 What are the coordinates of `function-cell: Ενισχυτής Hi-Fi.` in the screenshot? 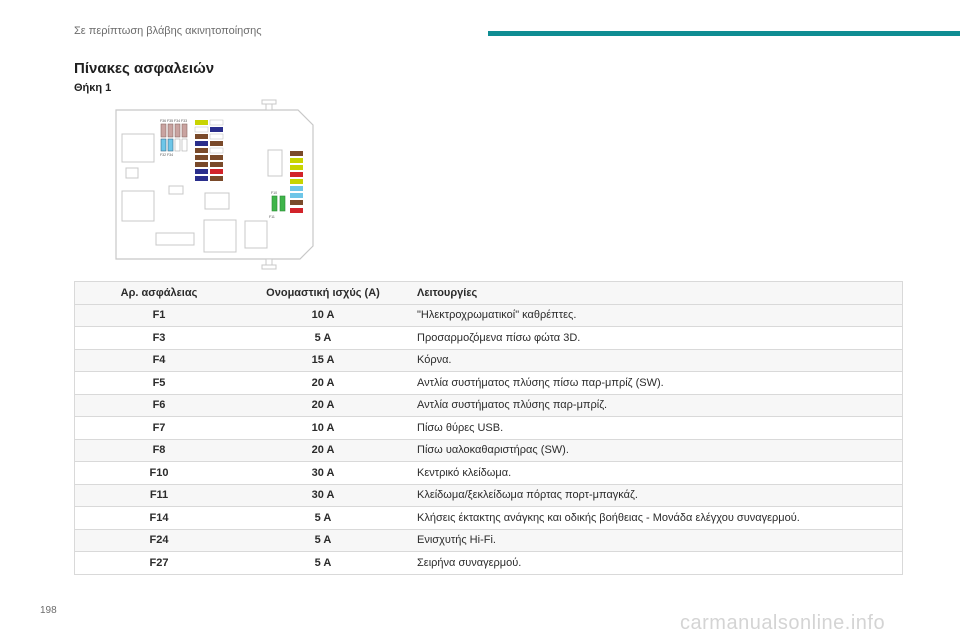 It's located at (653, 540).